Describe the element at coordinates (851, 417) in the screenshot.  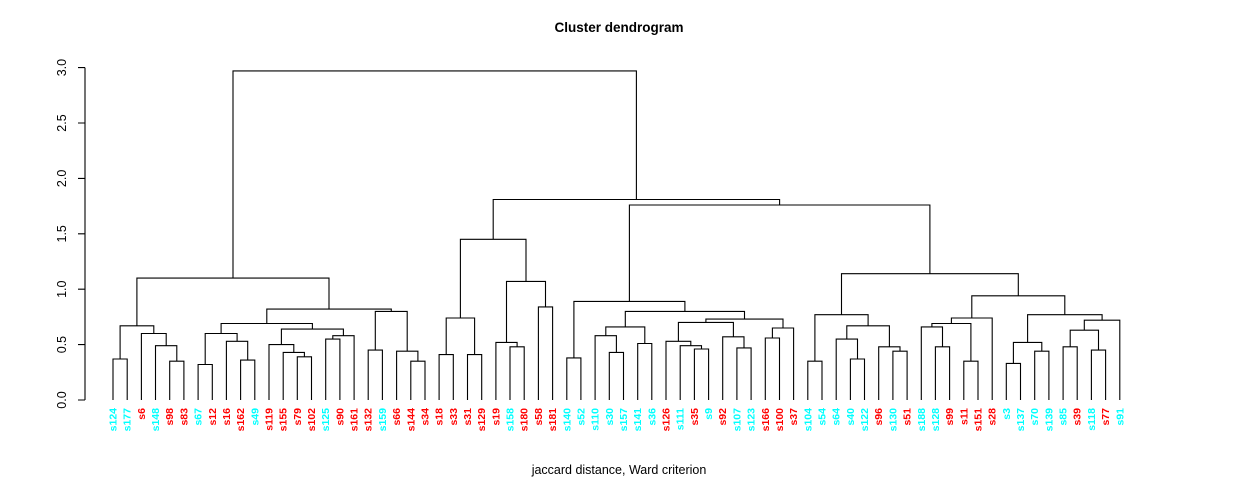
I see `leaf-label: s40` at that location.